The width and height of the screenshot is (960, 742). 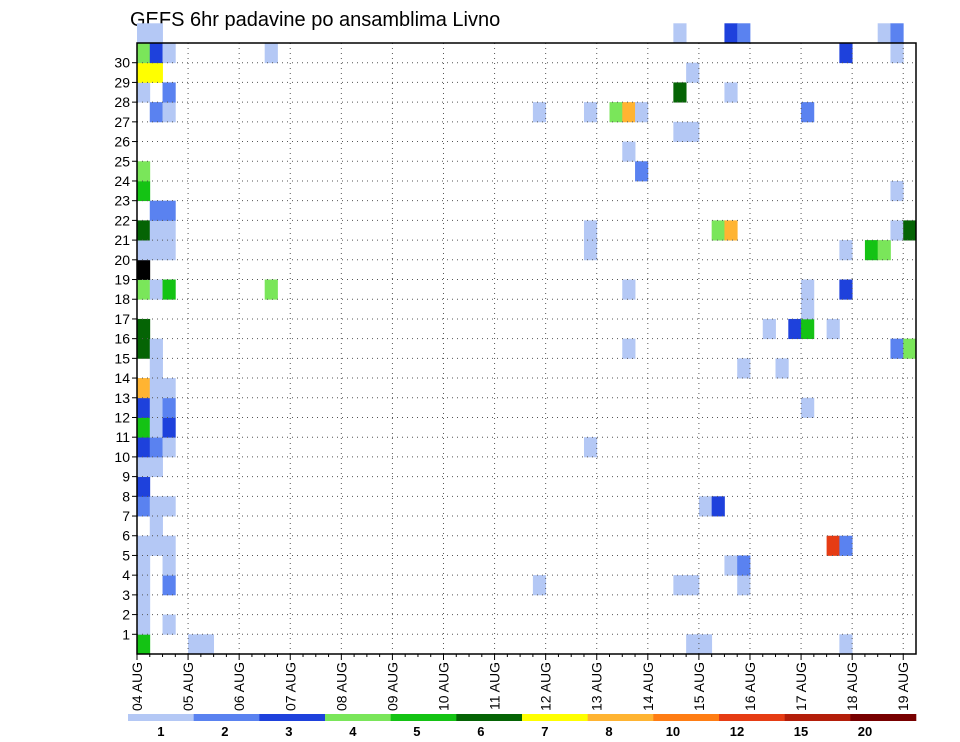 I want to click on colorbar-label: 2, so click(x=224, y=731).